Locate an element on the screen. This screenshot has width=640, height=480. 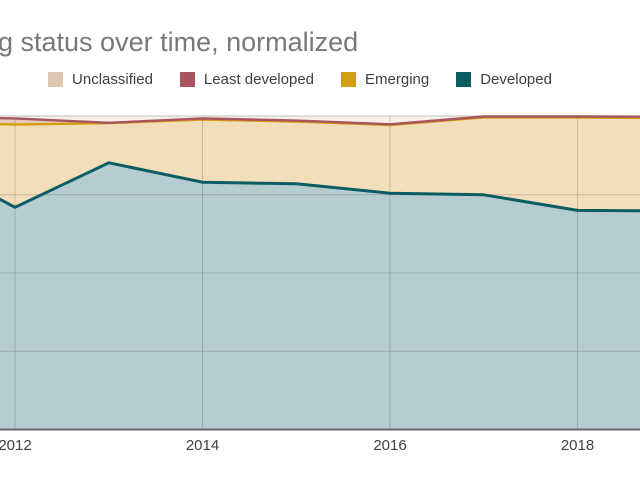
x-tick-label-2012: 2012 is located at coordinates (16, 445).